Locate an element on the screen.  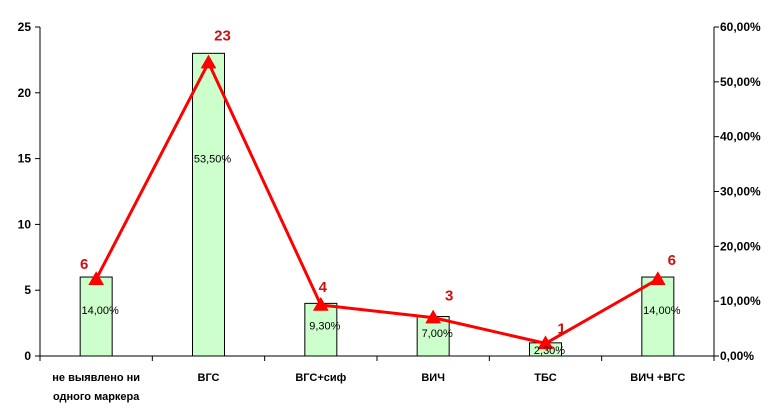
y-left-tick-label: 5 is located at coordinates (27, 290).